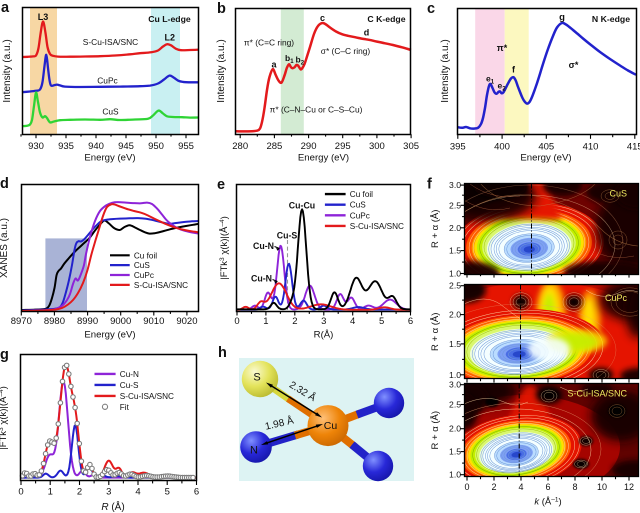 This screenshot has width=640, height=513. What do you see at coordinates (562, 17) in the screenshot?
I see `svg-text: g` at bounding box center [562, 17].